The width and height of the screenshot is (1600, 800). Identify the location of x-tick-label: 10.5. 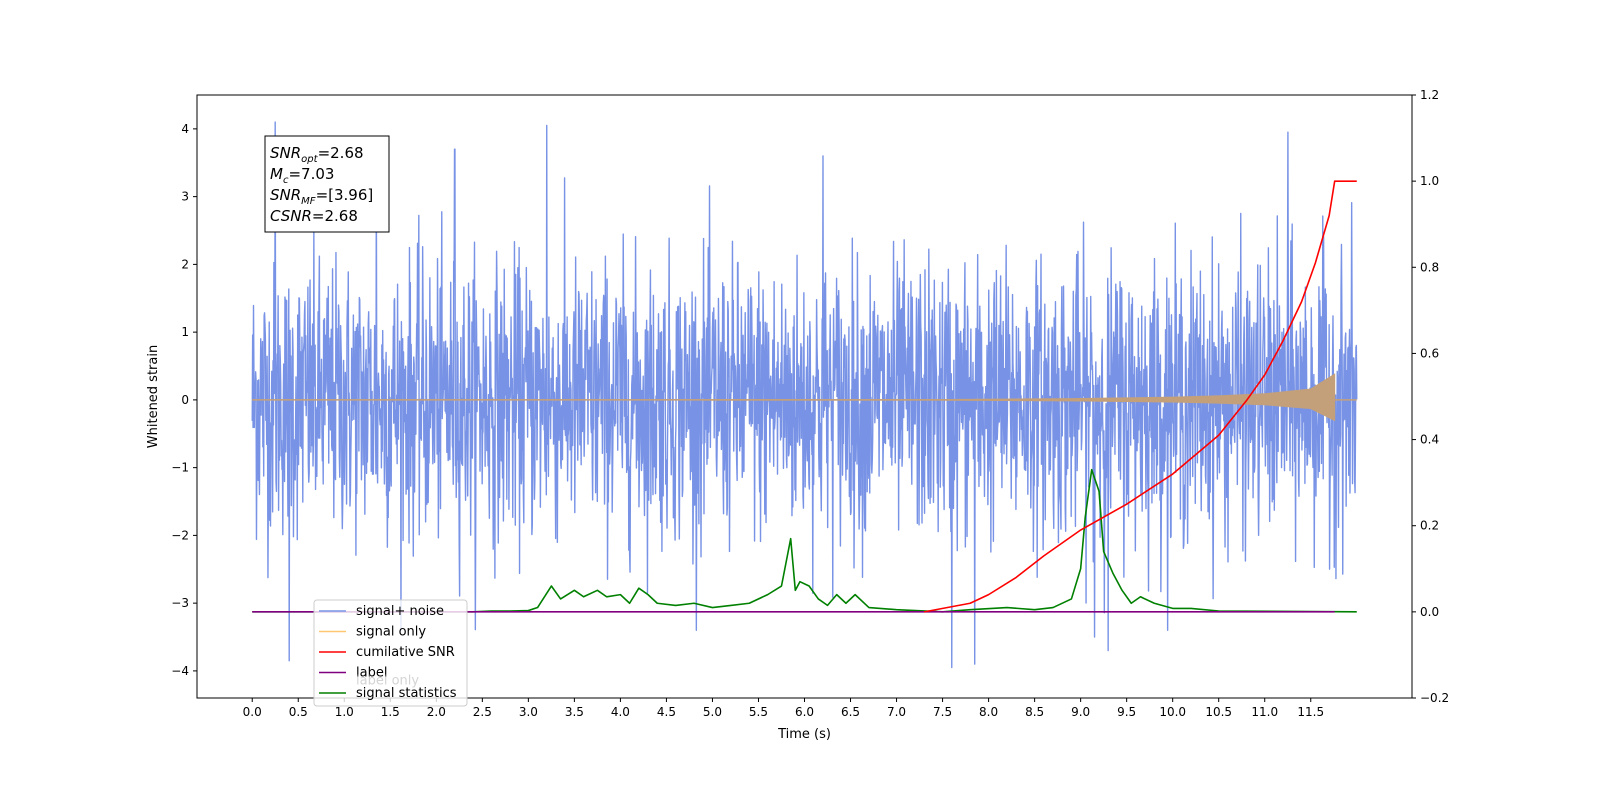
(1218, 712).